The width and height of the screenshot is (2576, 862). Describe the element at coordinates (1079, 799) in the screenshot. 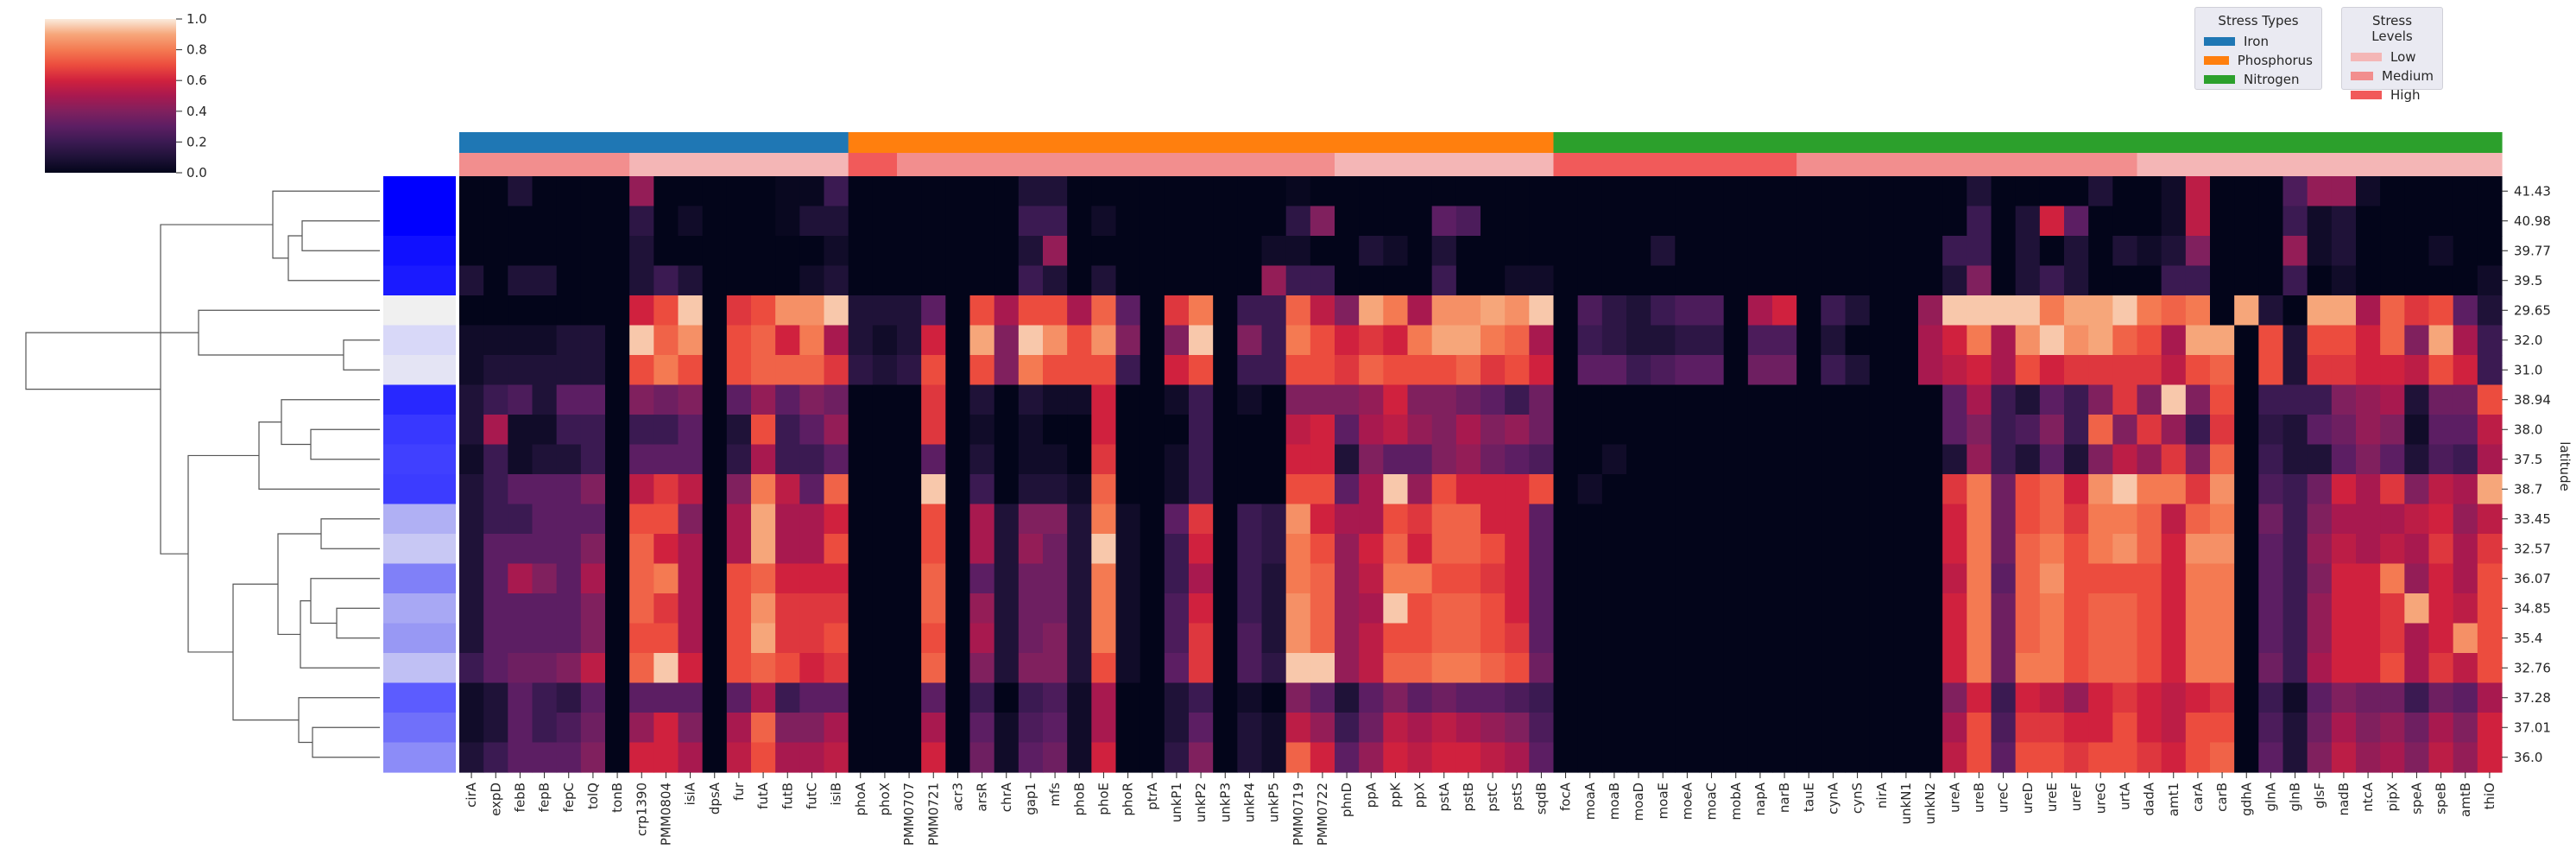

I see `col-label: phoB` at that location.